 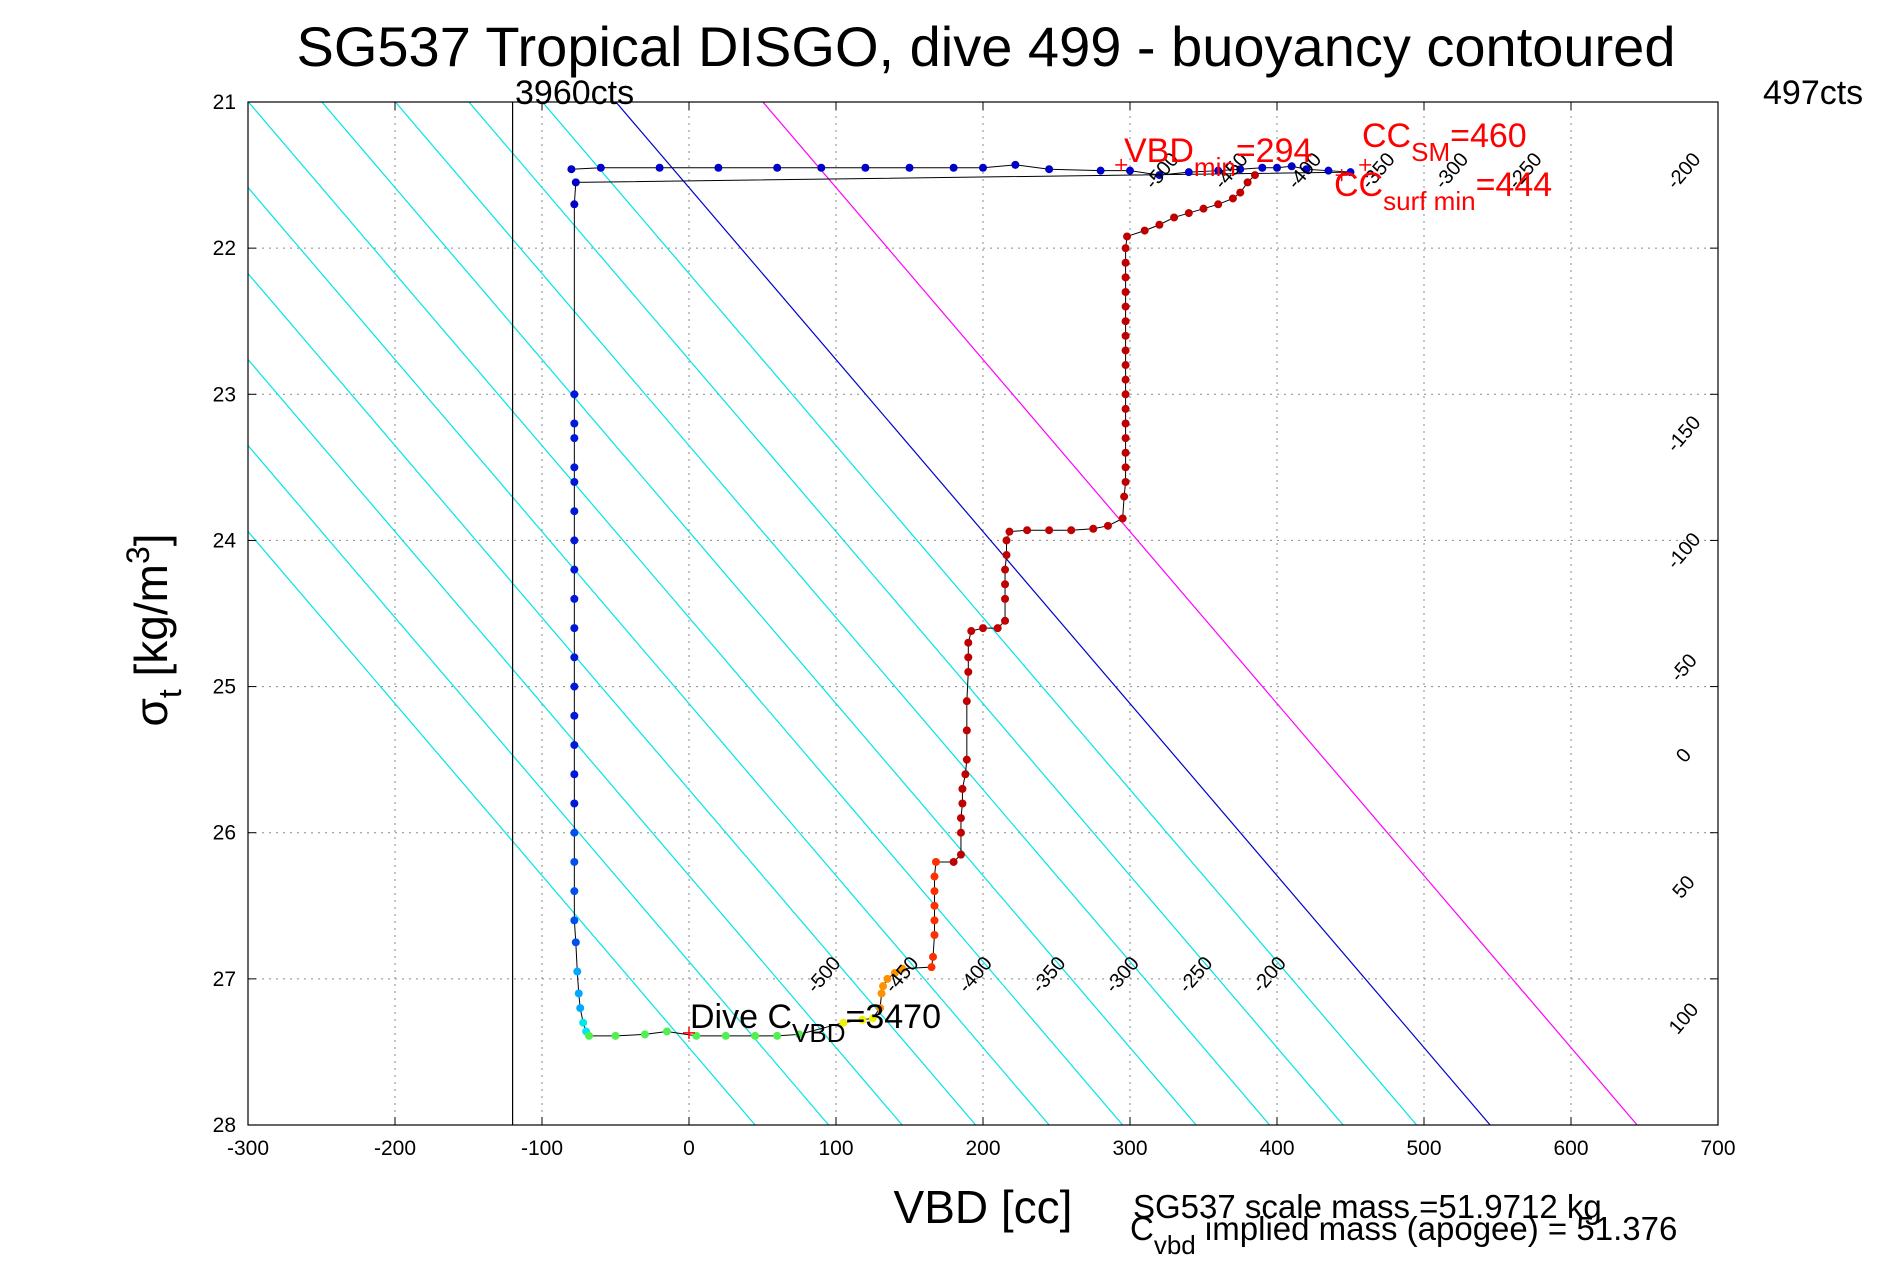 I want to click on y-axis-label-sup: 3, so click(x=138, y=555).